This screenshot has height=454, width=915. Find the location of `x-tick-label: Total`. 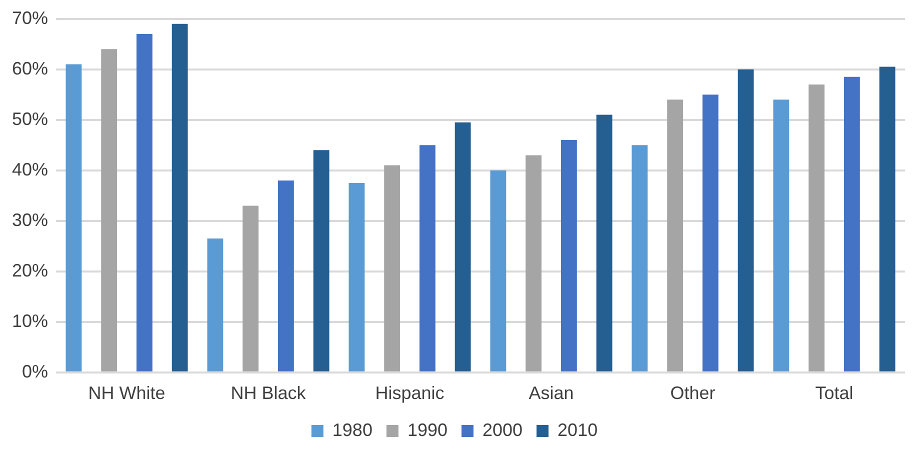

x-tick-label: Total is located at coordinates (834, 393).